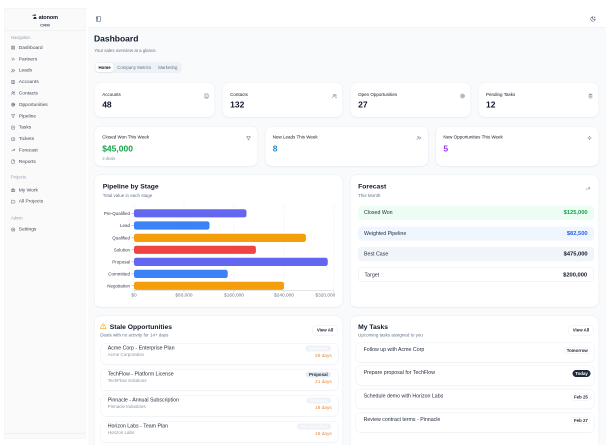  Describe the element at coordinates (121, 238) in the screenshot. I see `svg-text: Qualified` at that location.